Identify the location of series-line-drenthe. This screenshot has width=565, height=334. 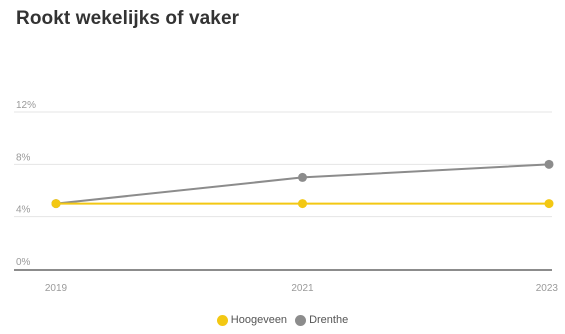
(302, 184).